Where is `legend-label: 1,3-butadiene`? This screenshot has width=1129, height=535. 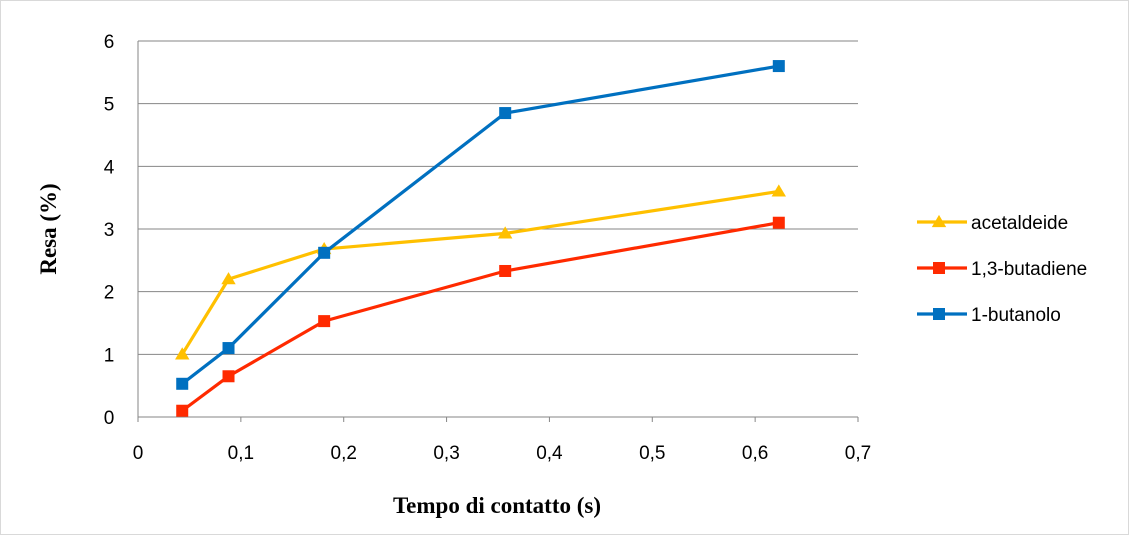 legend-label: 1,3-butadiene is located at coordinates (1029, 269).